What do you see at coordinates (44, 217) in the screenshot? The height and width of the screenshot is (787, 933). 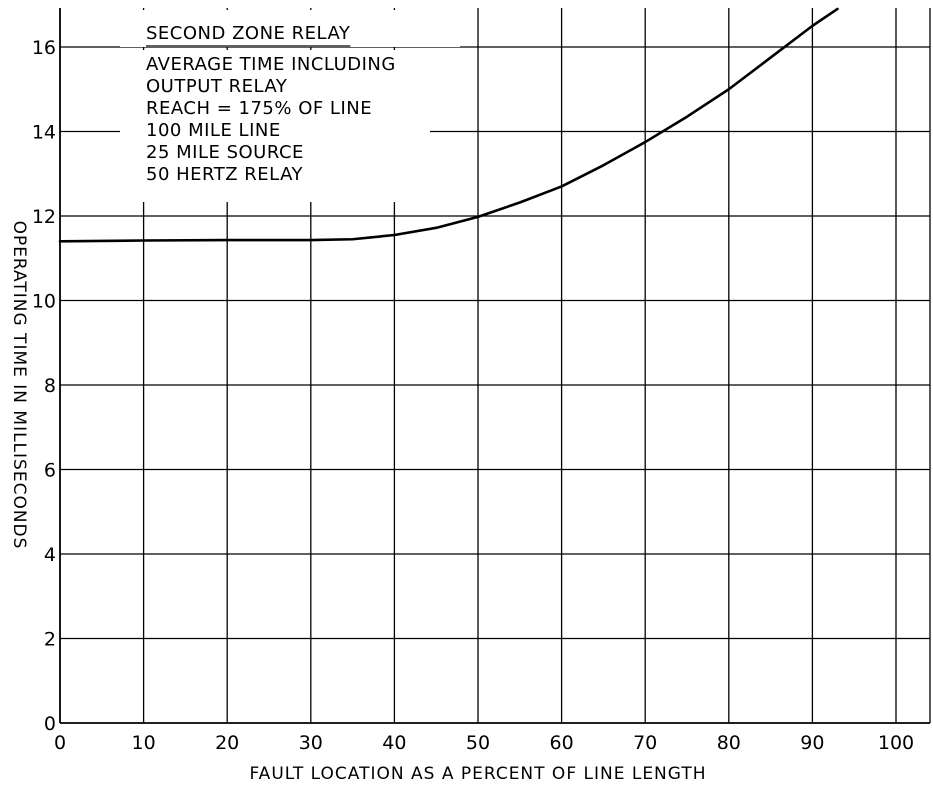 I see `y-tick-label: 12` at bounding box center [44, 217].